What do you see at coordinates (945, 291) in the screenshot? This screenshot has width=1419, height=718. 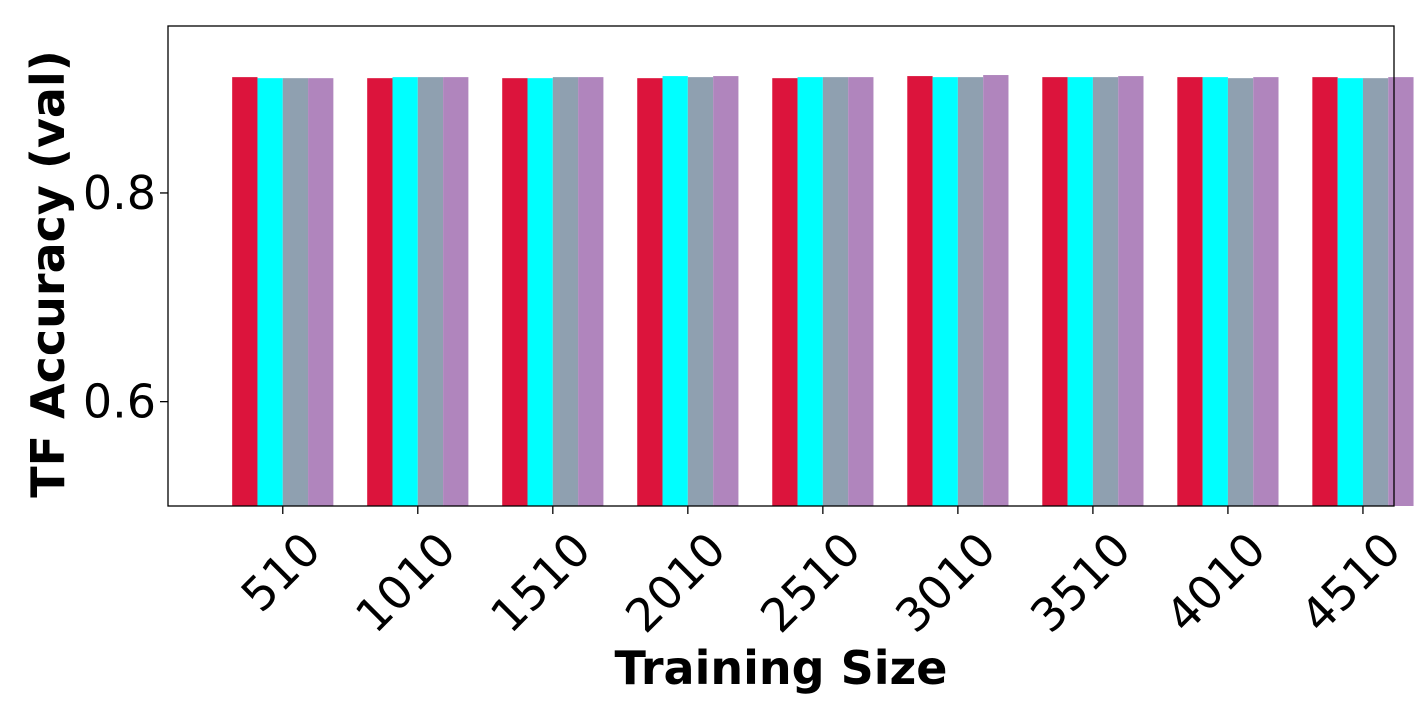 I see `bar-3010-s2` at bounding box center [945, 291].